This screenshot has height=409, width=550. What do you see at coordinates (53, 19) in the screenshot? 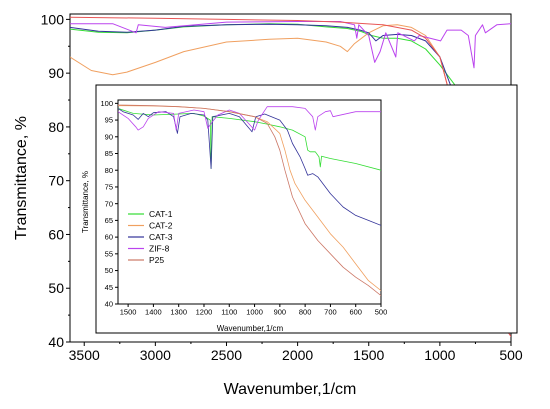
I see `main-y-tick-label: 100` at bounding box center [53, 19].